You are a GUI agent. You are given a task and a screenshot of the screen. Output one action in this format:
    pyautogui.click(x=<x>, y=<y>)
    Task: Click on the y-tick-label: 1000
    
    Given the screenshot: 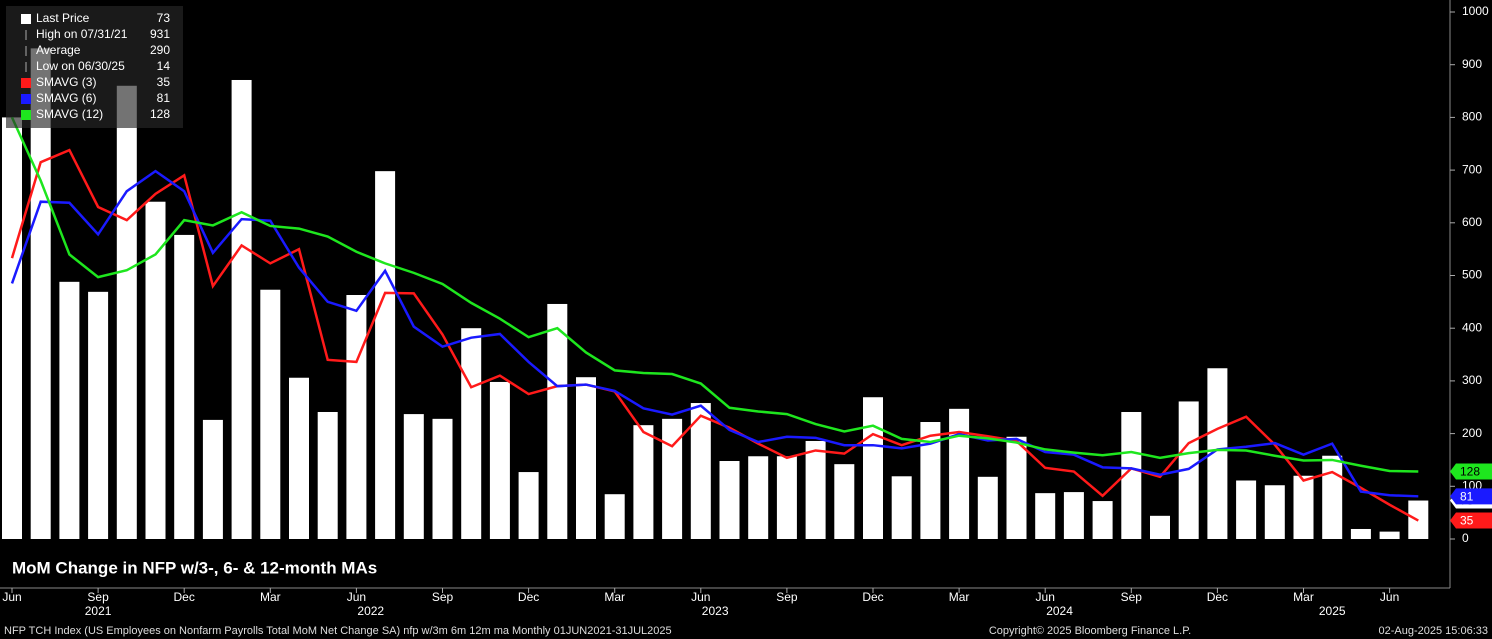 What is the action you would take?
    pyautogui.click(x=1475, y=11)
    